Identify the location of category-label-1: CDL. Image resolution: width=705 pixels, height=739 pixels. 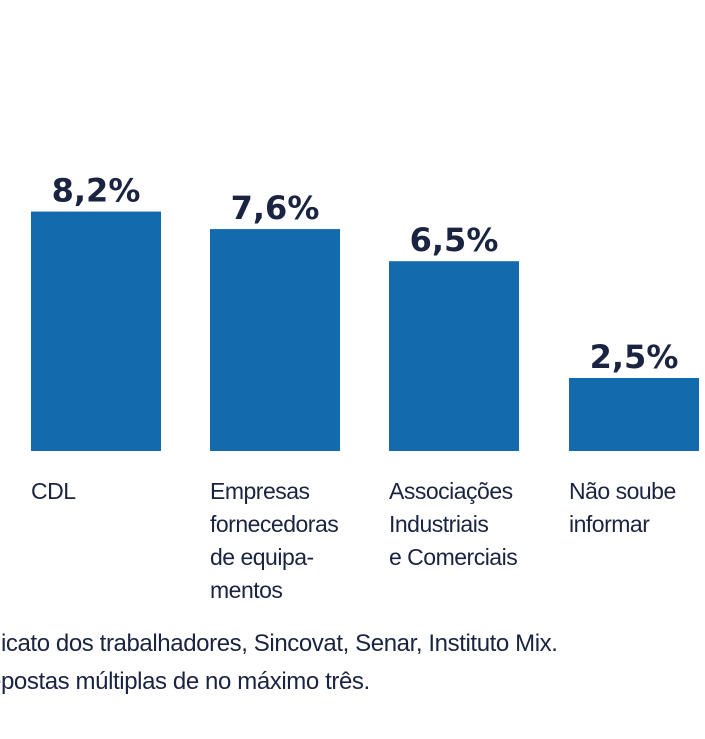
(106, 491).